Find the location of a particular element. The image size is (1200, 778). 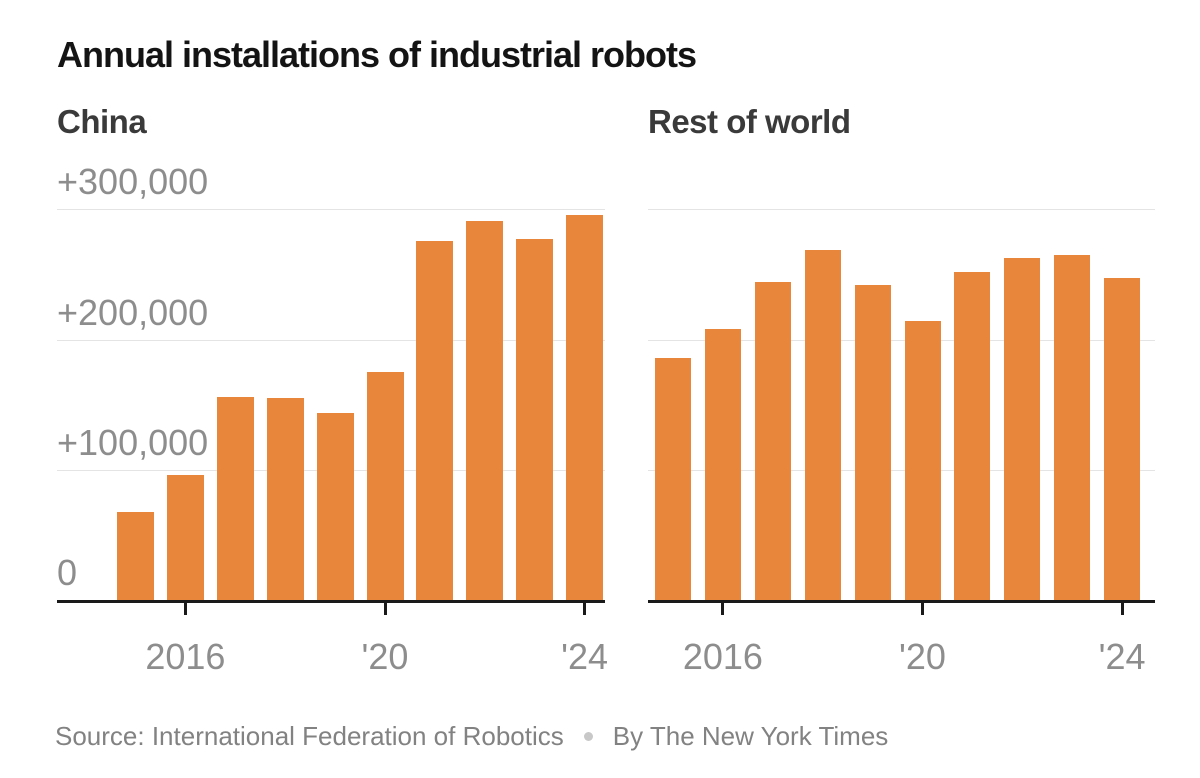

dot-separator-icon is located at coordinates (588, 736).